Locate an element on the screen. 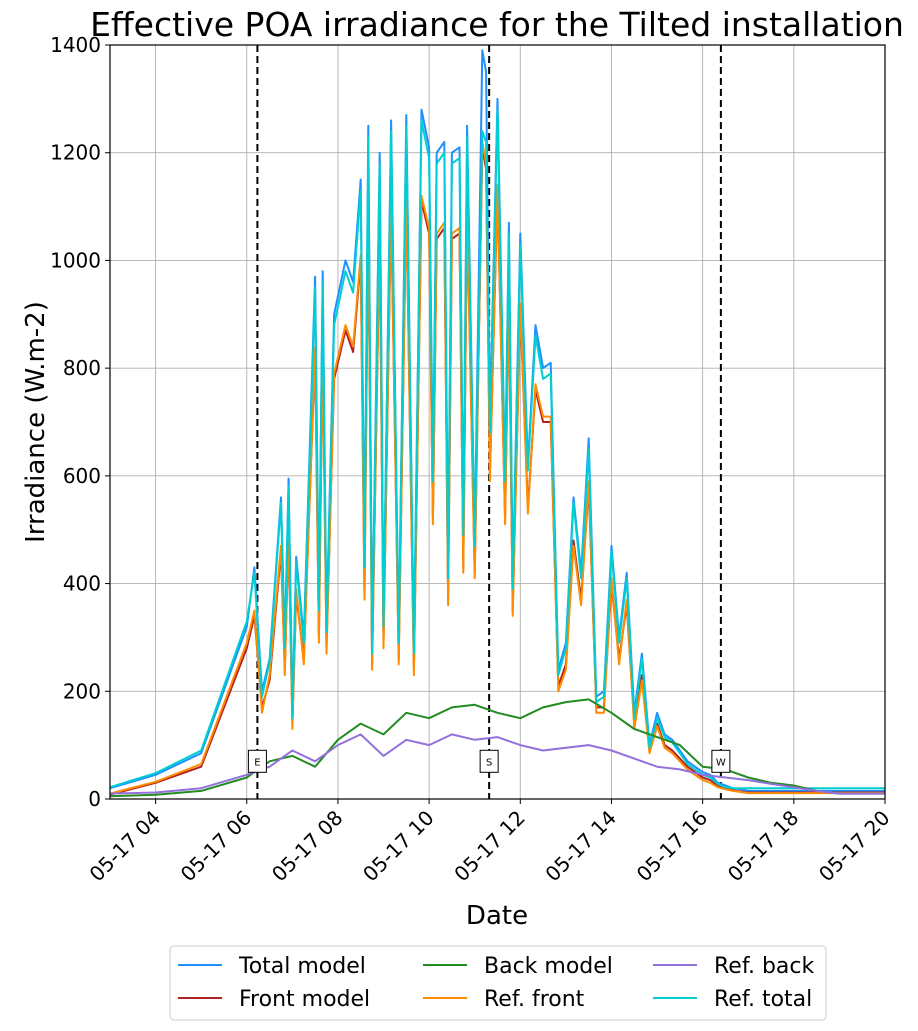 The height and width of the screenshot is (1031, 918). y-tick-label: 800 is located at coordinates (82, 368).